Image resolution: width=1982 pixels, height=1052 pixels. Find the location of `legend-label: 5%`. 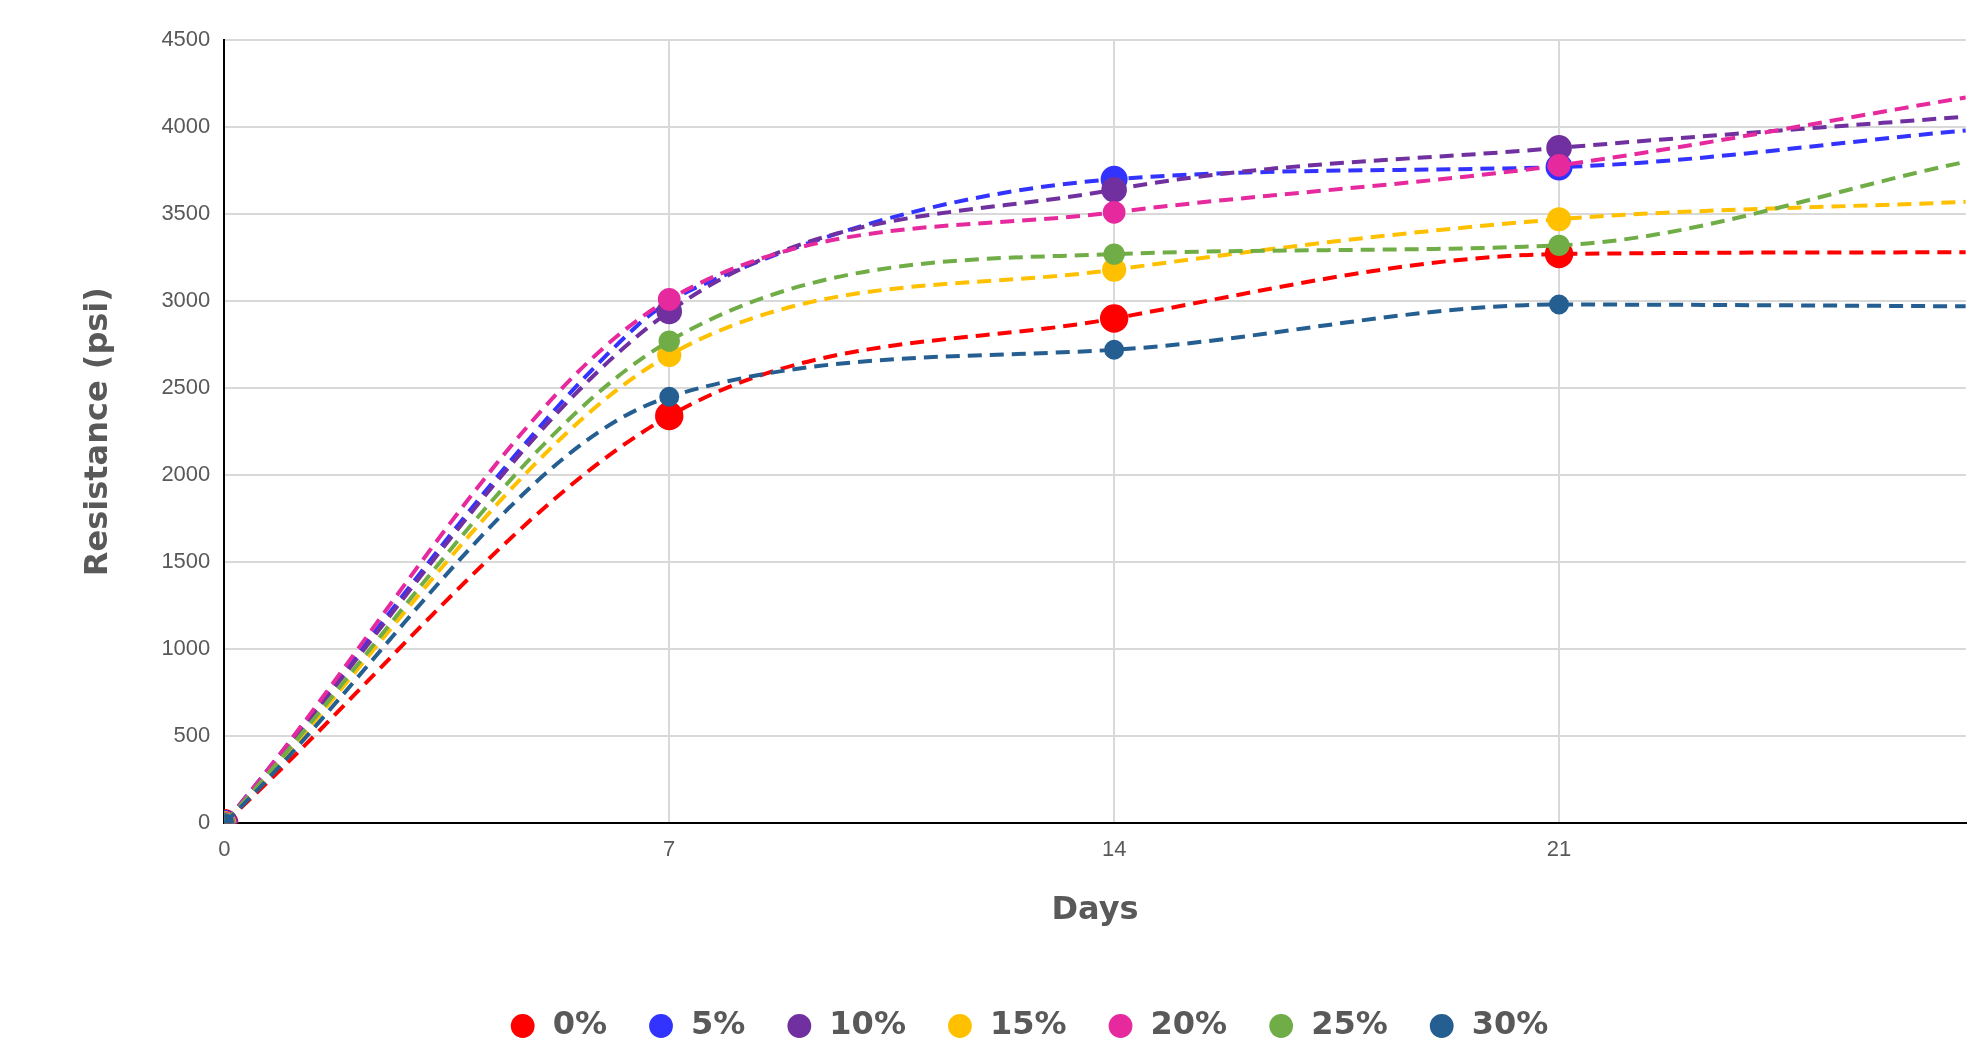

legend-label: 5% is located at coordinates (718, 1023).